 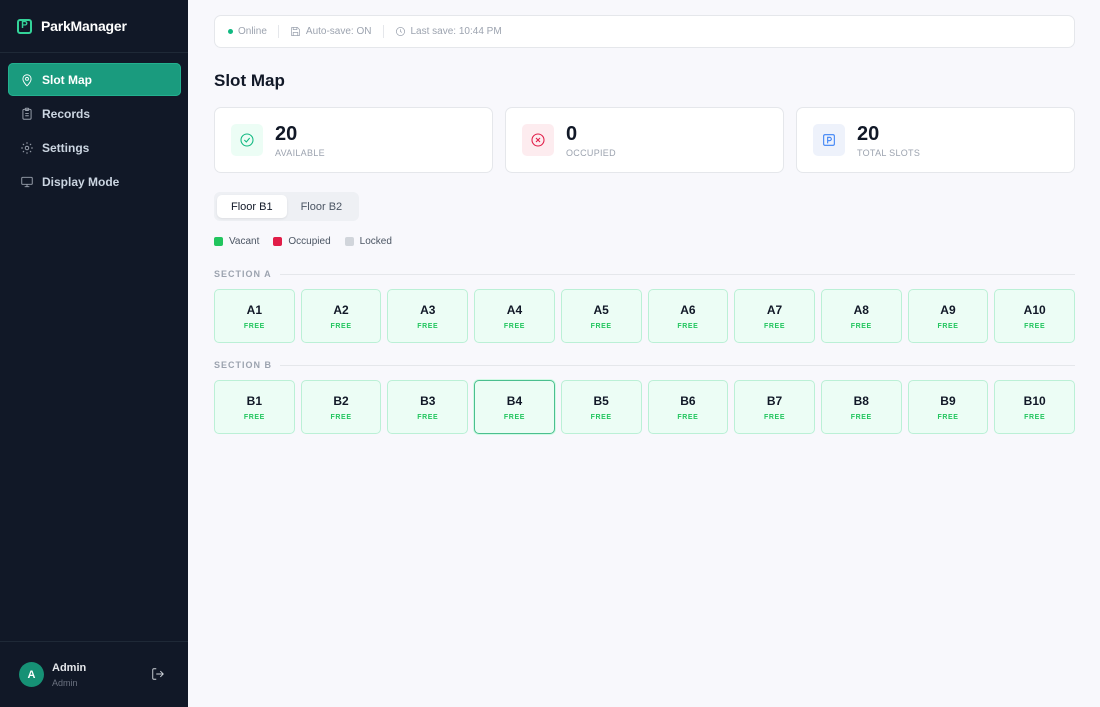 I want to click on user-role: Admin, so click(x=65, y=682).